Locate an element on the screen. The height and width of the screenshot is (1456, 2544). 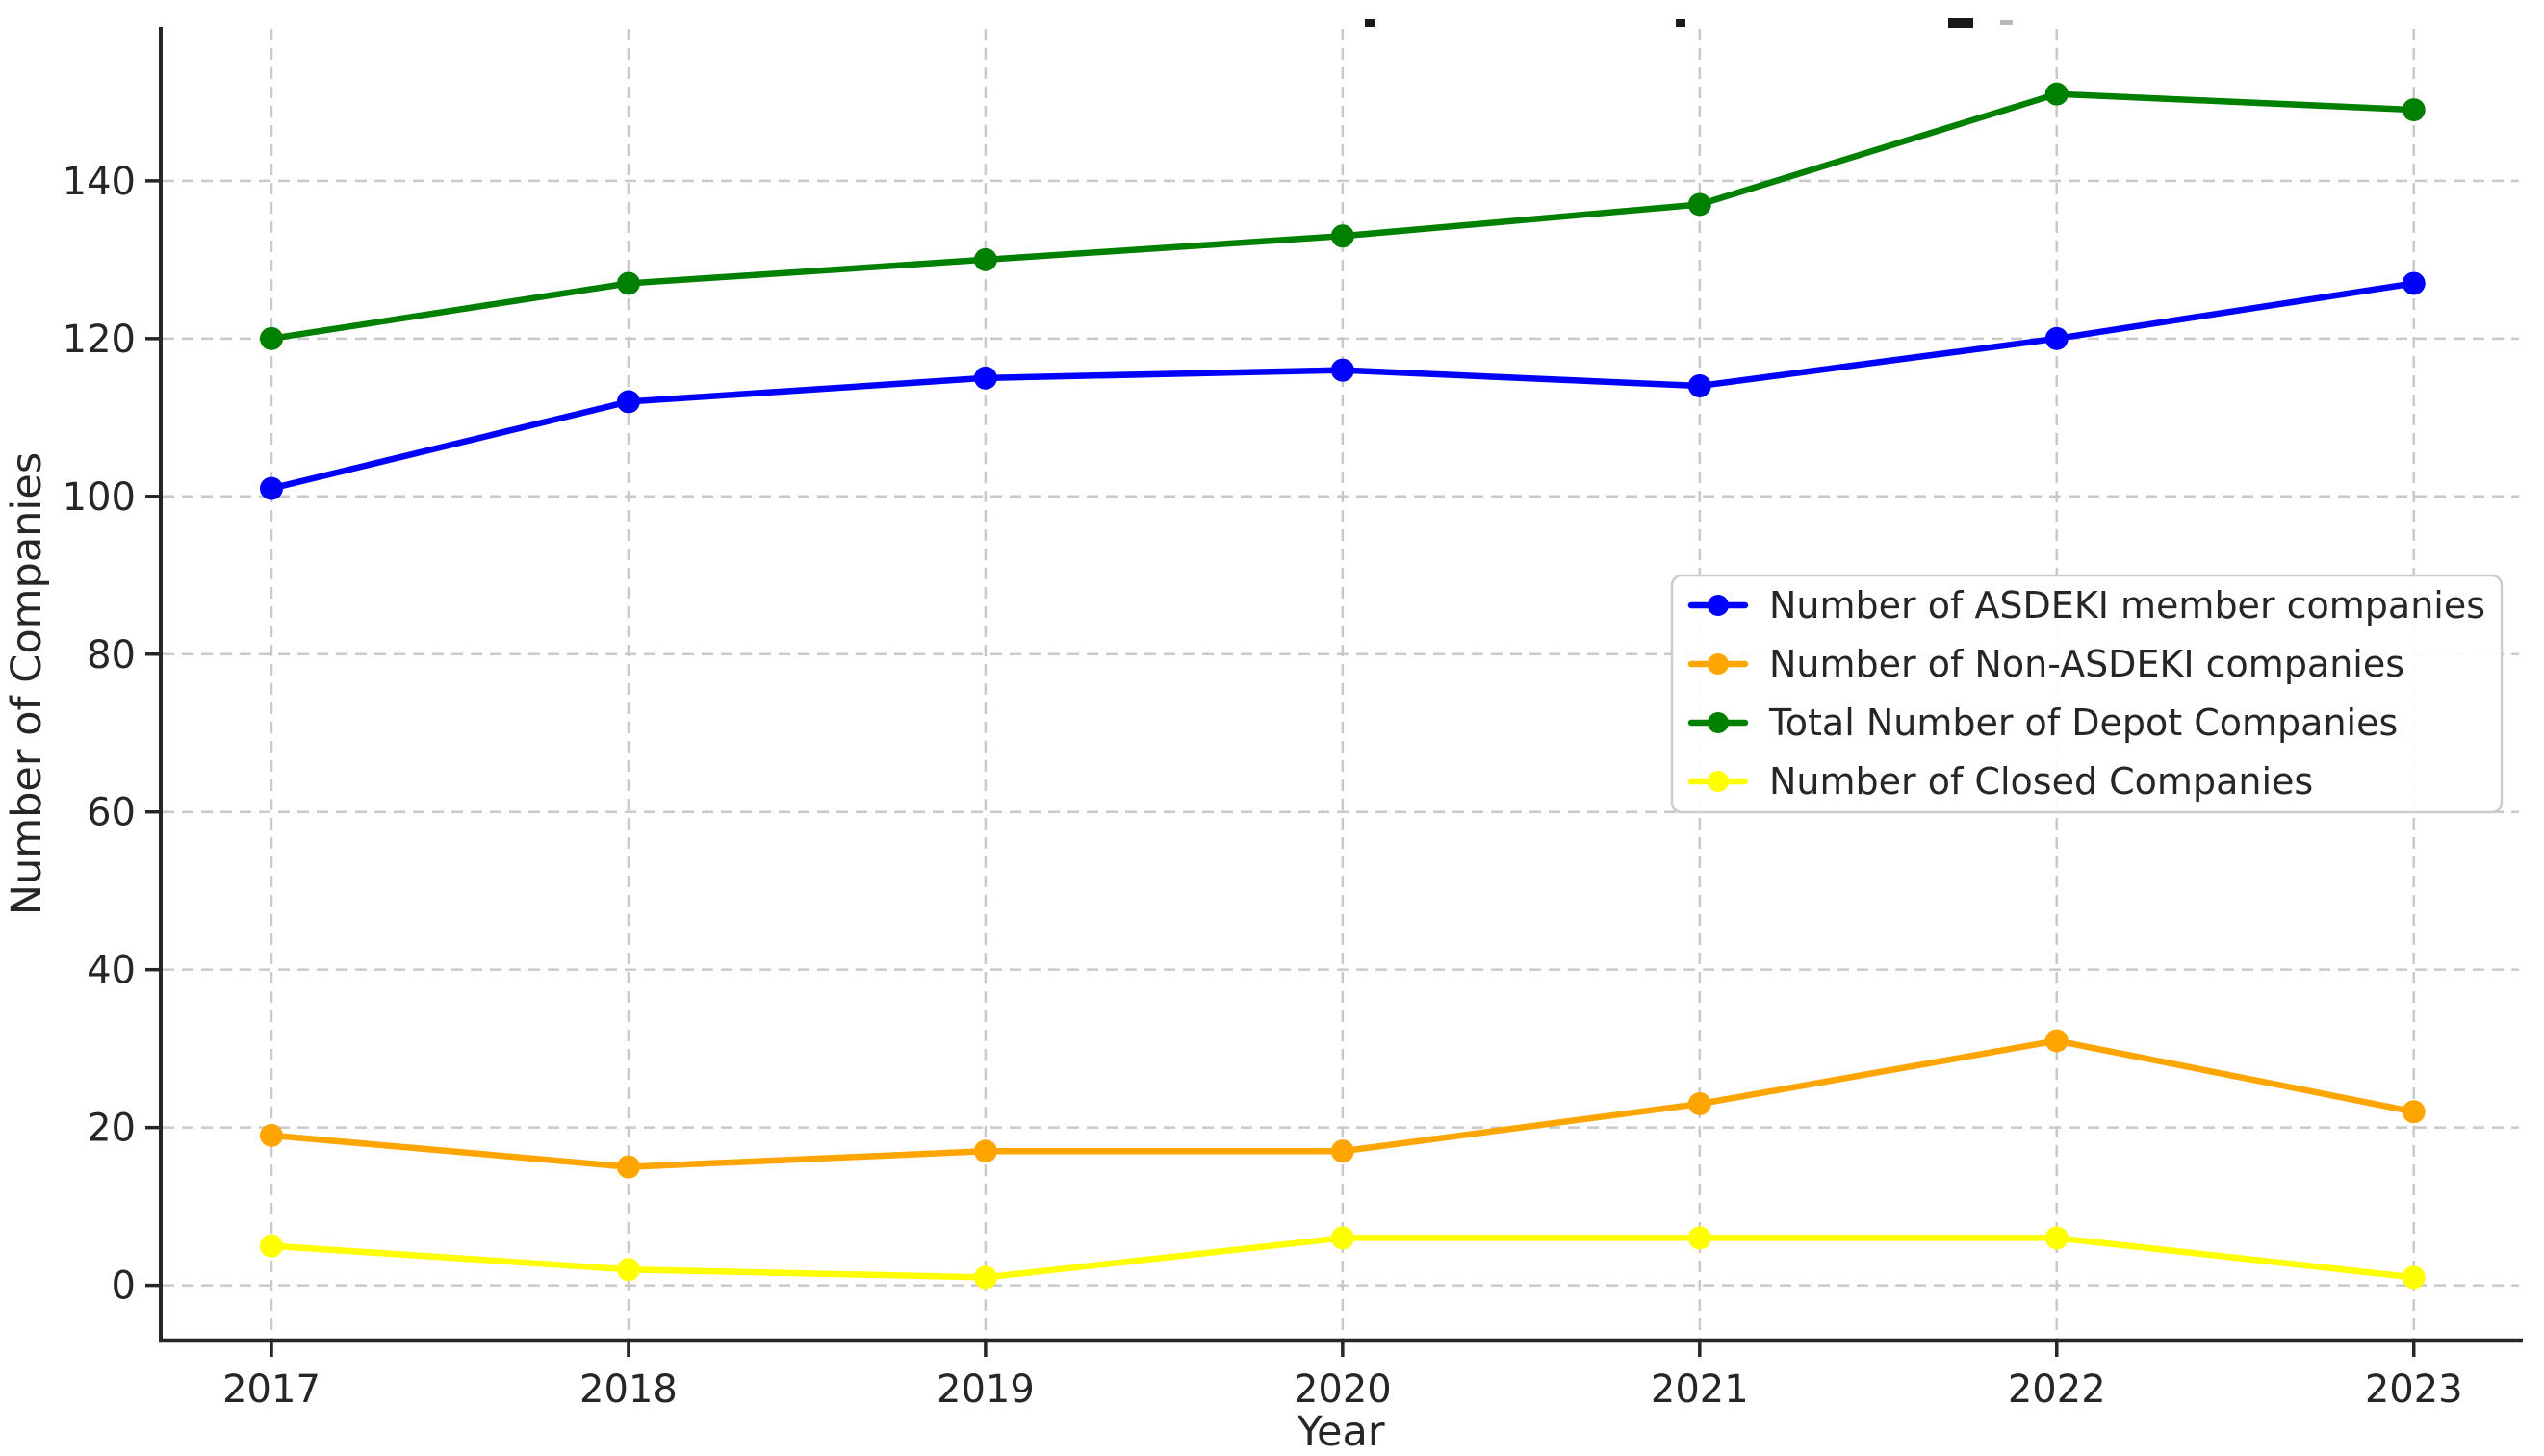
x-tick-label: 2017 is located at coordinates (271, 1390).